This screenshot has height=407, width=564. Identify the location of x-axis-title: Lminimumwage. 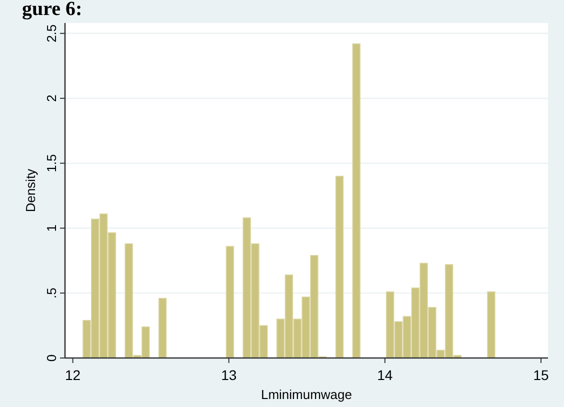
(306, 394).